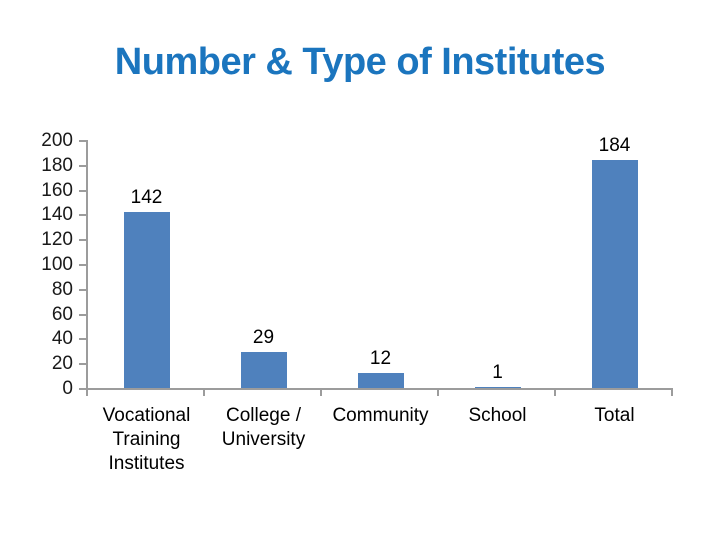 This screenshot has width=720, height=540. I want to click on category-label: Community, so click(380, 415).